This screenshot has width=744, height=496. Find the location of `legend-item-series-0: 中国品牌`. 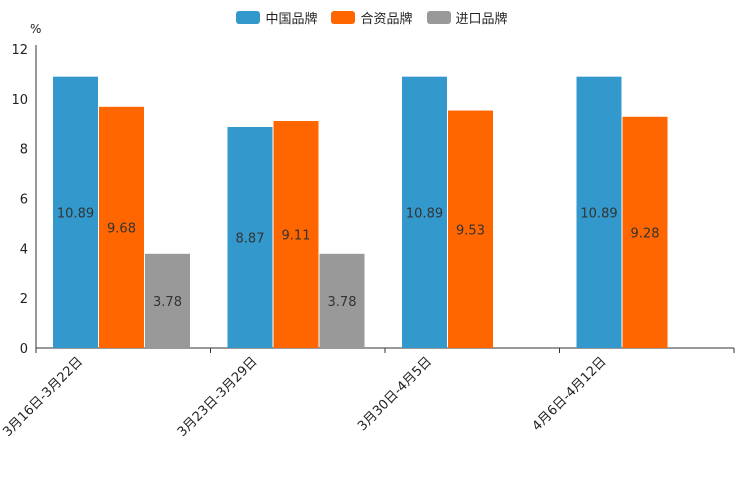

legend-item-series-0: 中国品牌 is located at coordinates (276, 17).